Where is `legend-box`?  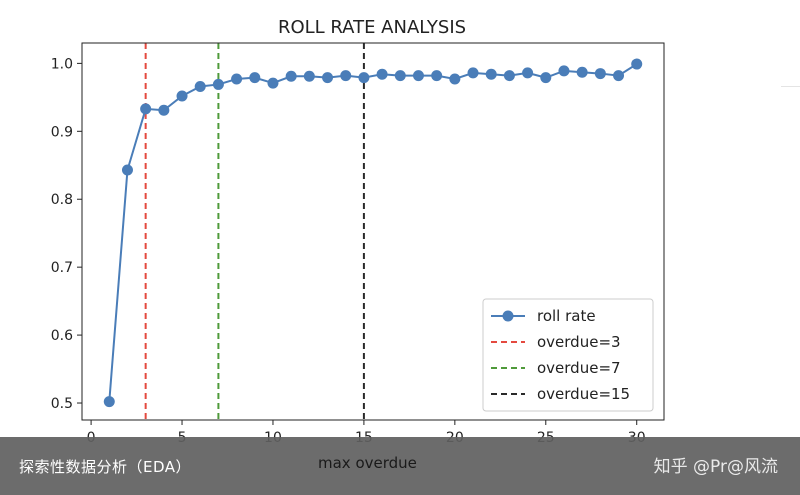 legend-box is located at coordinates (568, 355).